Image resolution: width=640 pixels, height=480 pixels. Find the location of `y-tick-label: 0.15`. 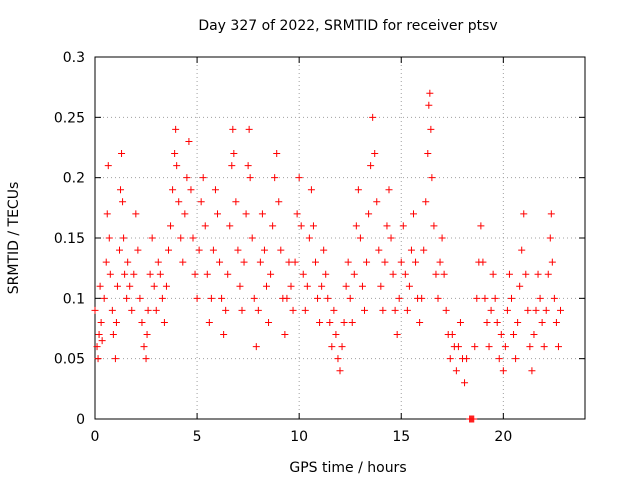

y-tick-label: 0.15 is located at coordinates (69, 239).